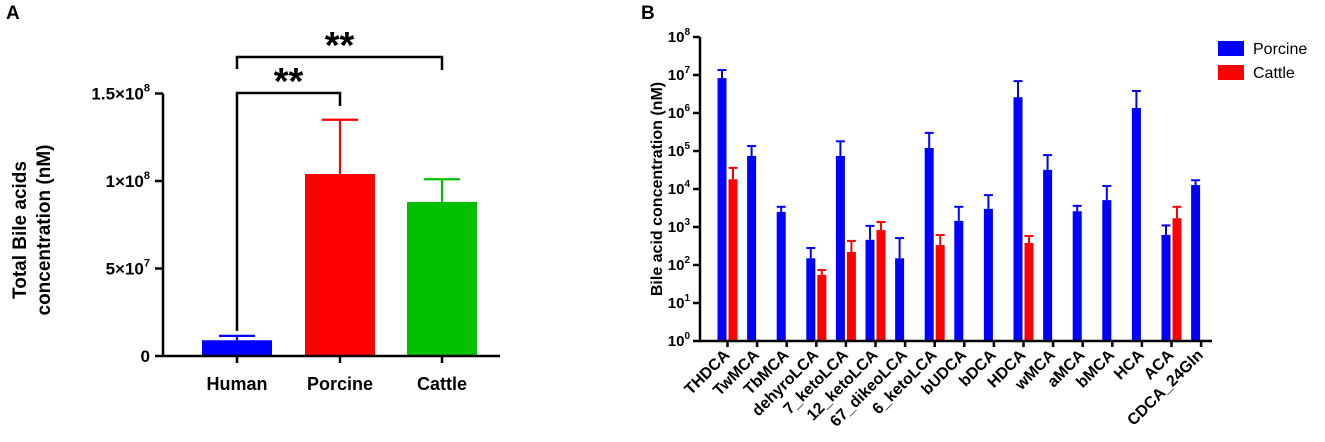 The height and width of the screenshot is (442, 1325). I want to click on legend-label-cattle: Cattle, so click(1274, 73).